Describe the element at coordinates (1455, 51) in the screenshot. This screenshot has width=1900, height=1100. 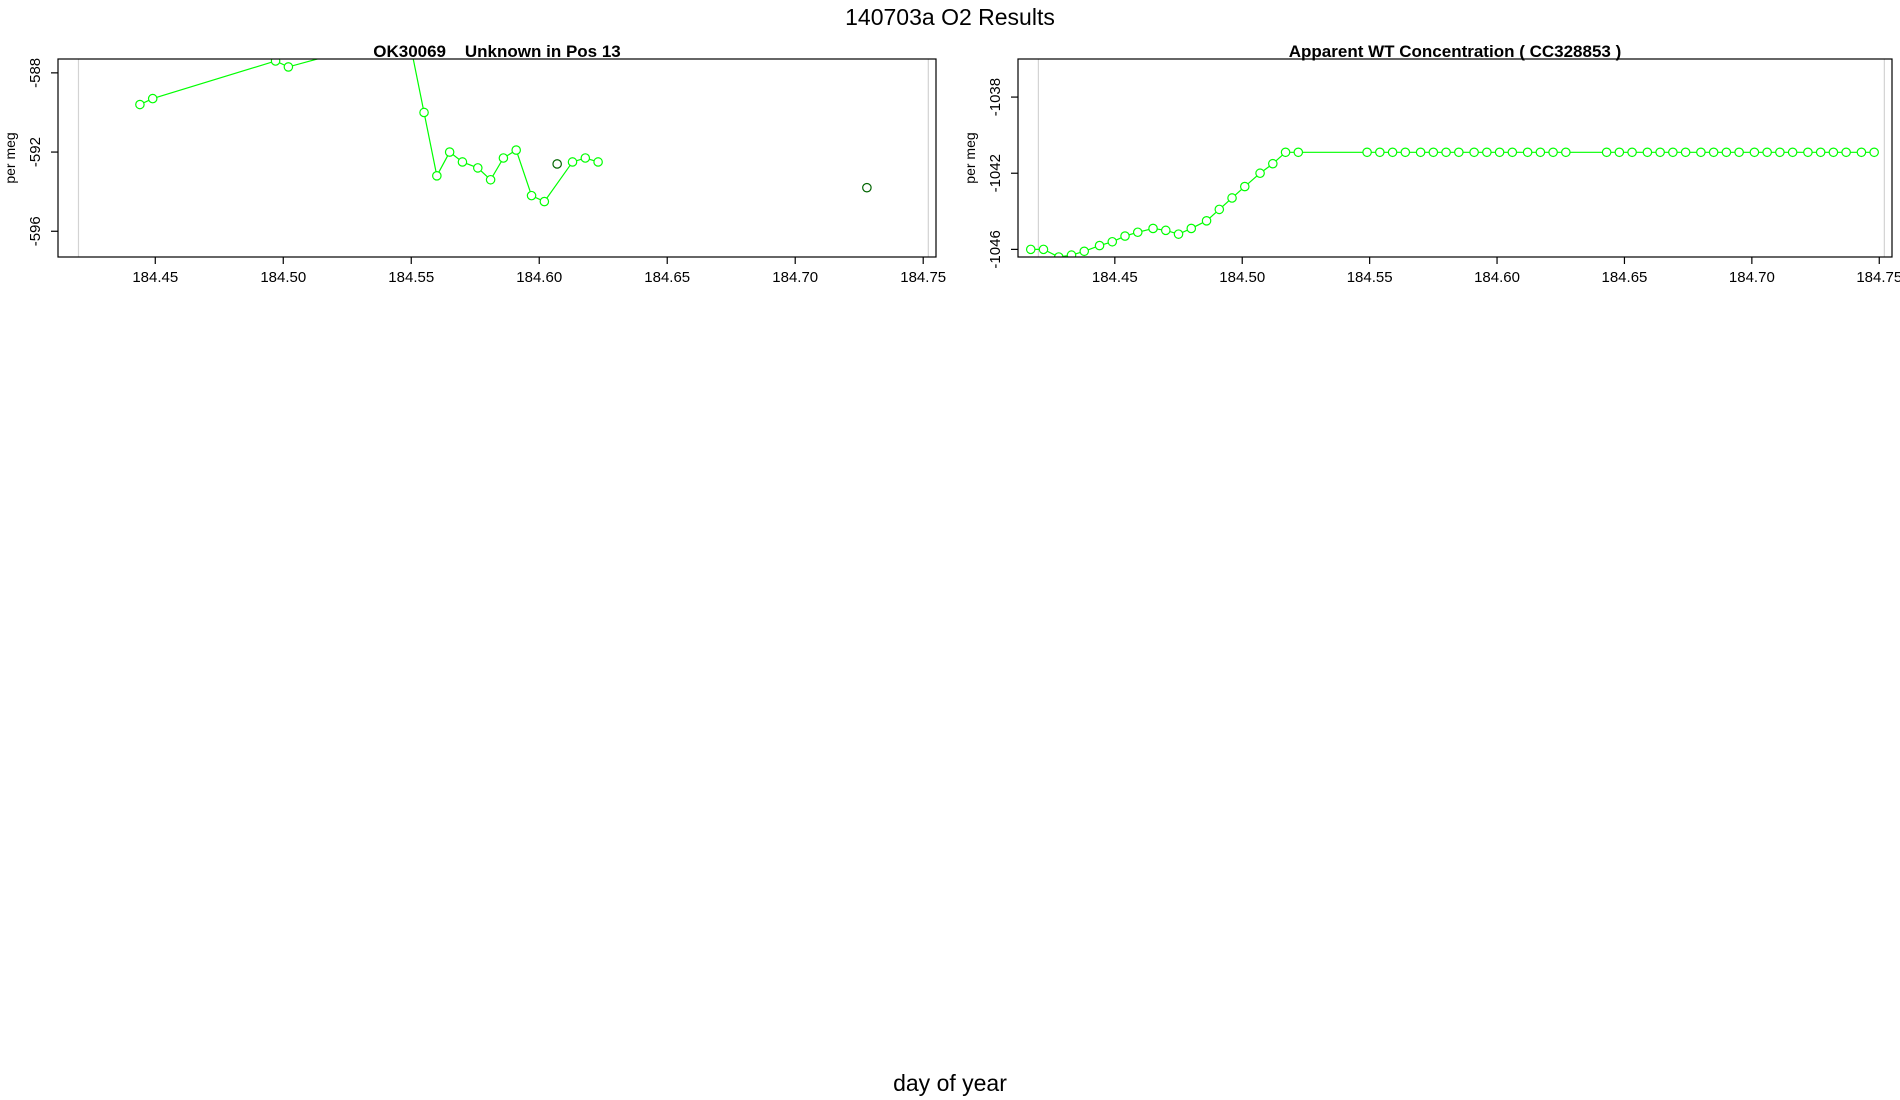
I see `chart-title: Apparent WT Concentration ( CC328853 )` at that location.